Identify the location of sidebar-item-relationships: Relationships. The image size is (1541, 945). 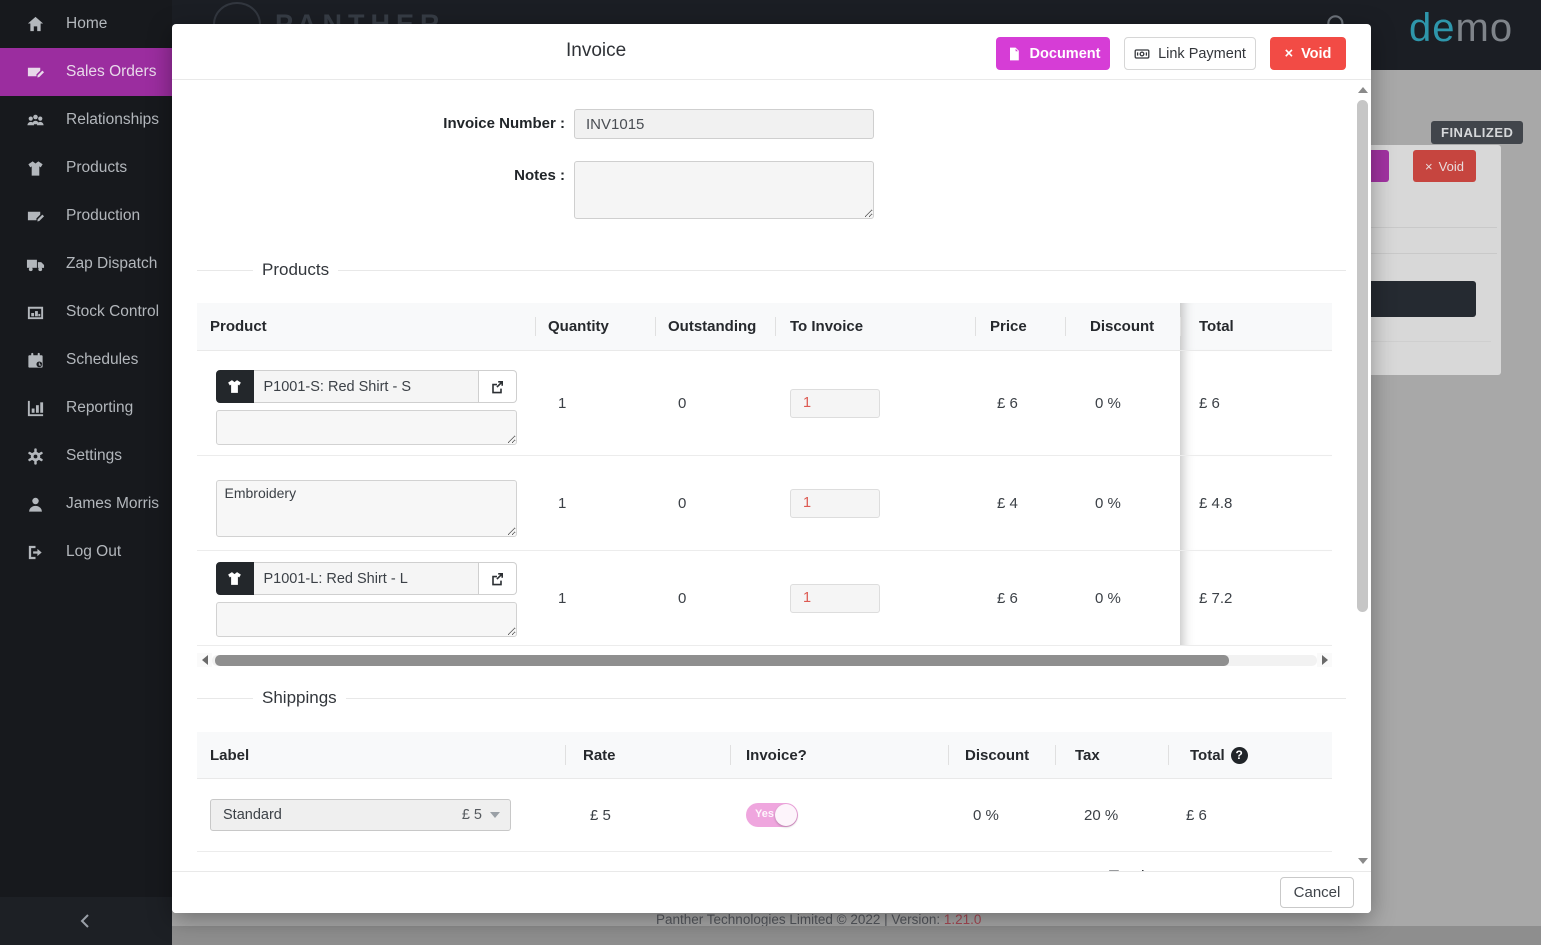
(86, 120).